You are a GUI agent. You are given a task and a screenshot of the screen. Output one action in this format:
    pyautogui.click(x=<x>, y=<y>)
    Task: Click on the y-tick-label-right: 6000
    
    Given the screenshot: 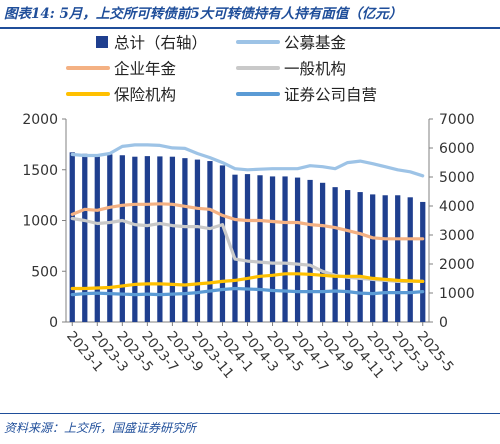 What is the action you would take?
    pyautogui.click(x=457, y=149)
    